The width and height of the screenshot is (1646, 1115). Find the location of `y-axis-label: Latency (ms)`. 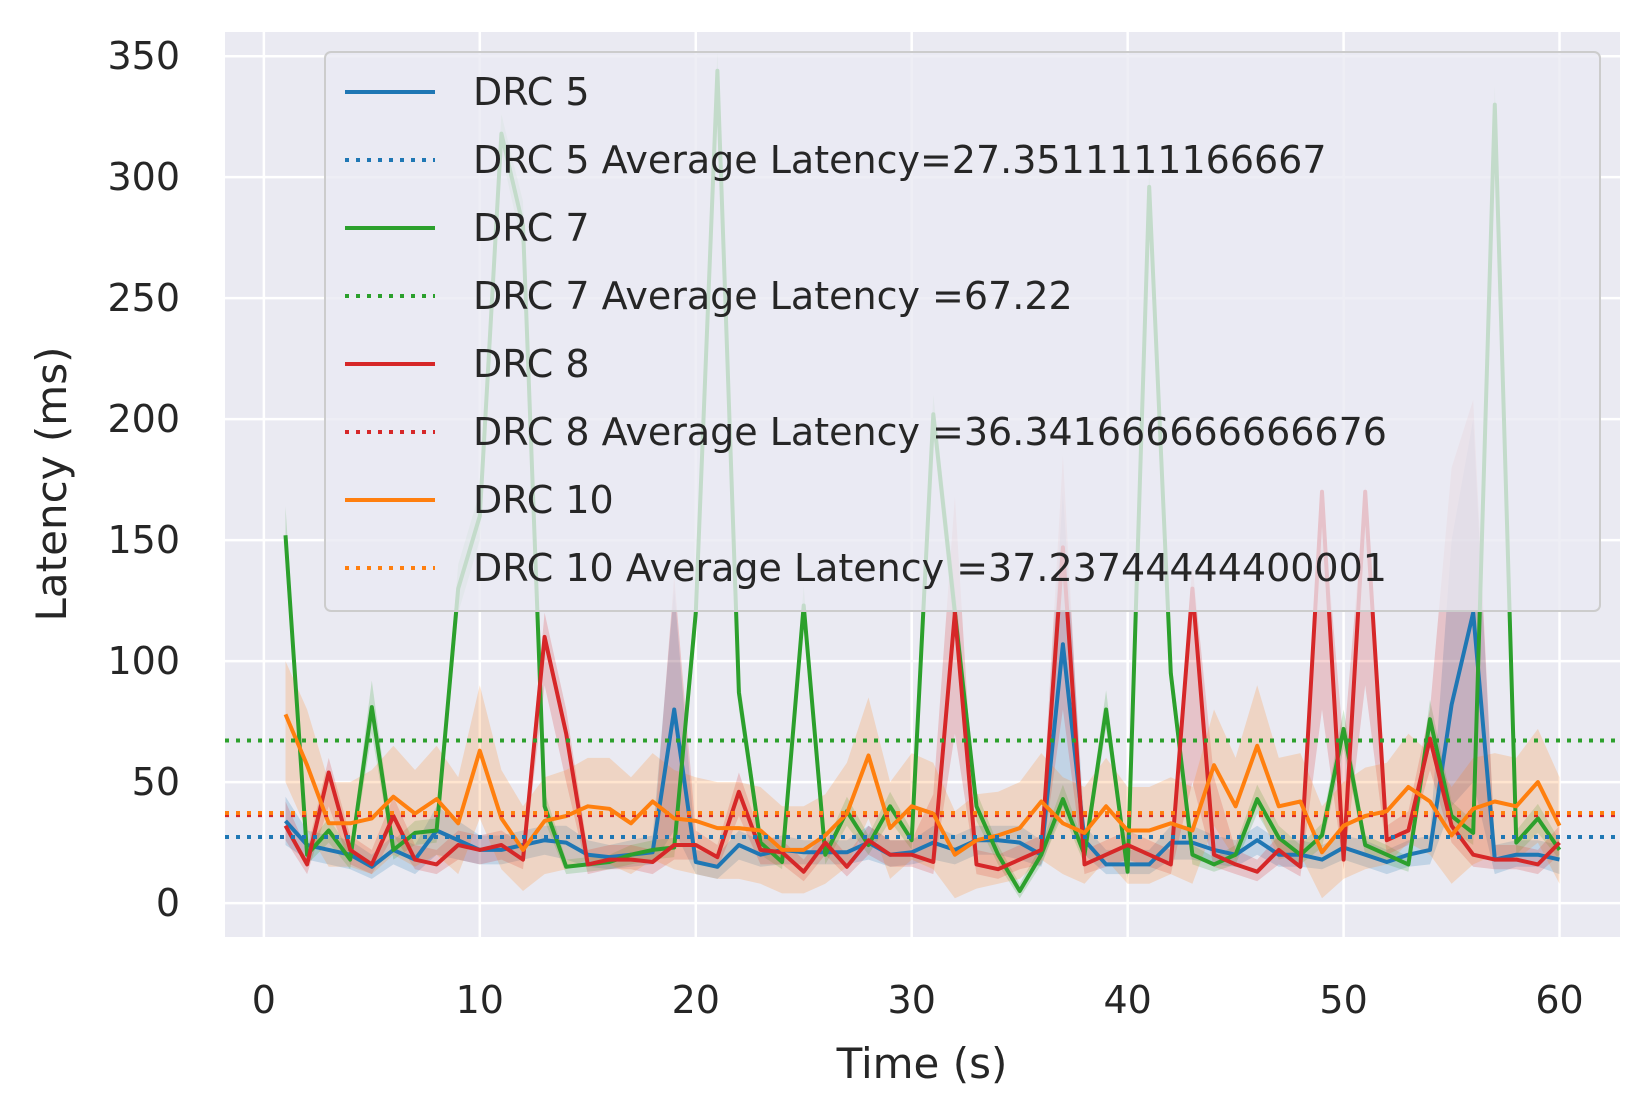

y-axis-label: Latency (ms) is located at coordinates (51, 484).